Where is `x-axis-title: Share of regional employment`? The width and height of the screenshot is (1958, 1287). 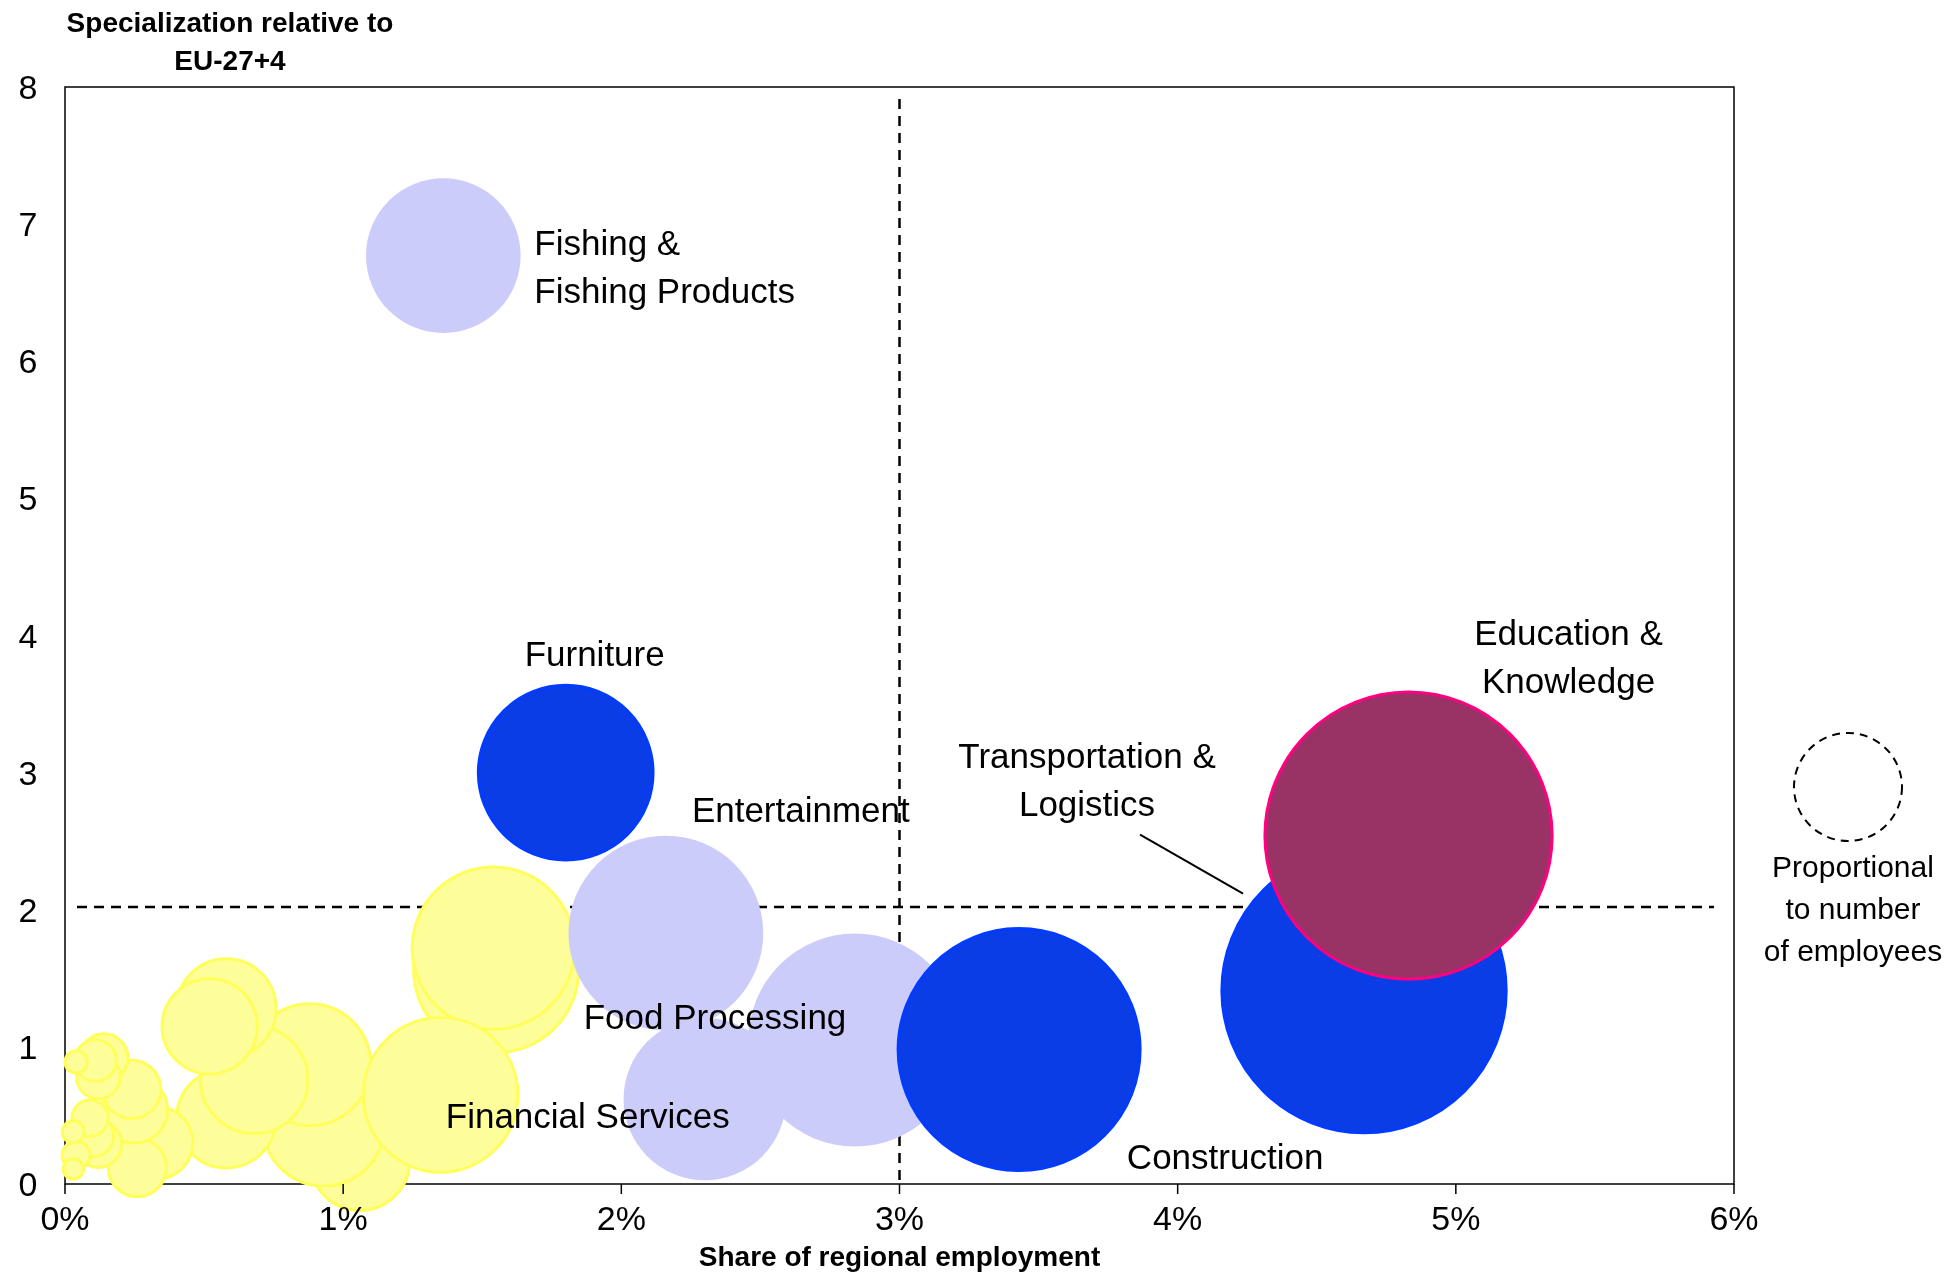 x-axis-title: Share of regional employment is located at coordinates (899, 1256).